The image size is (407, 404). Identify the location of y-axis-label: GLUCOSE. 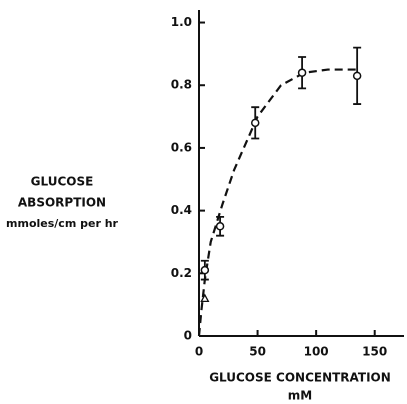
(62, 182).